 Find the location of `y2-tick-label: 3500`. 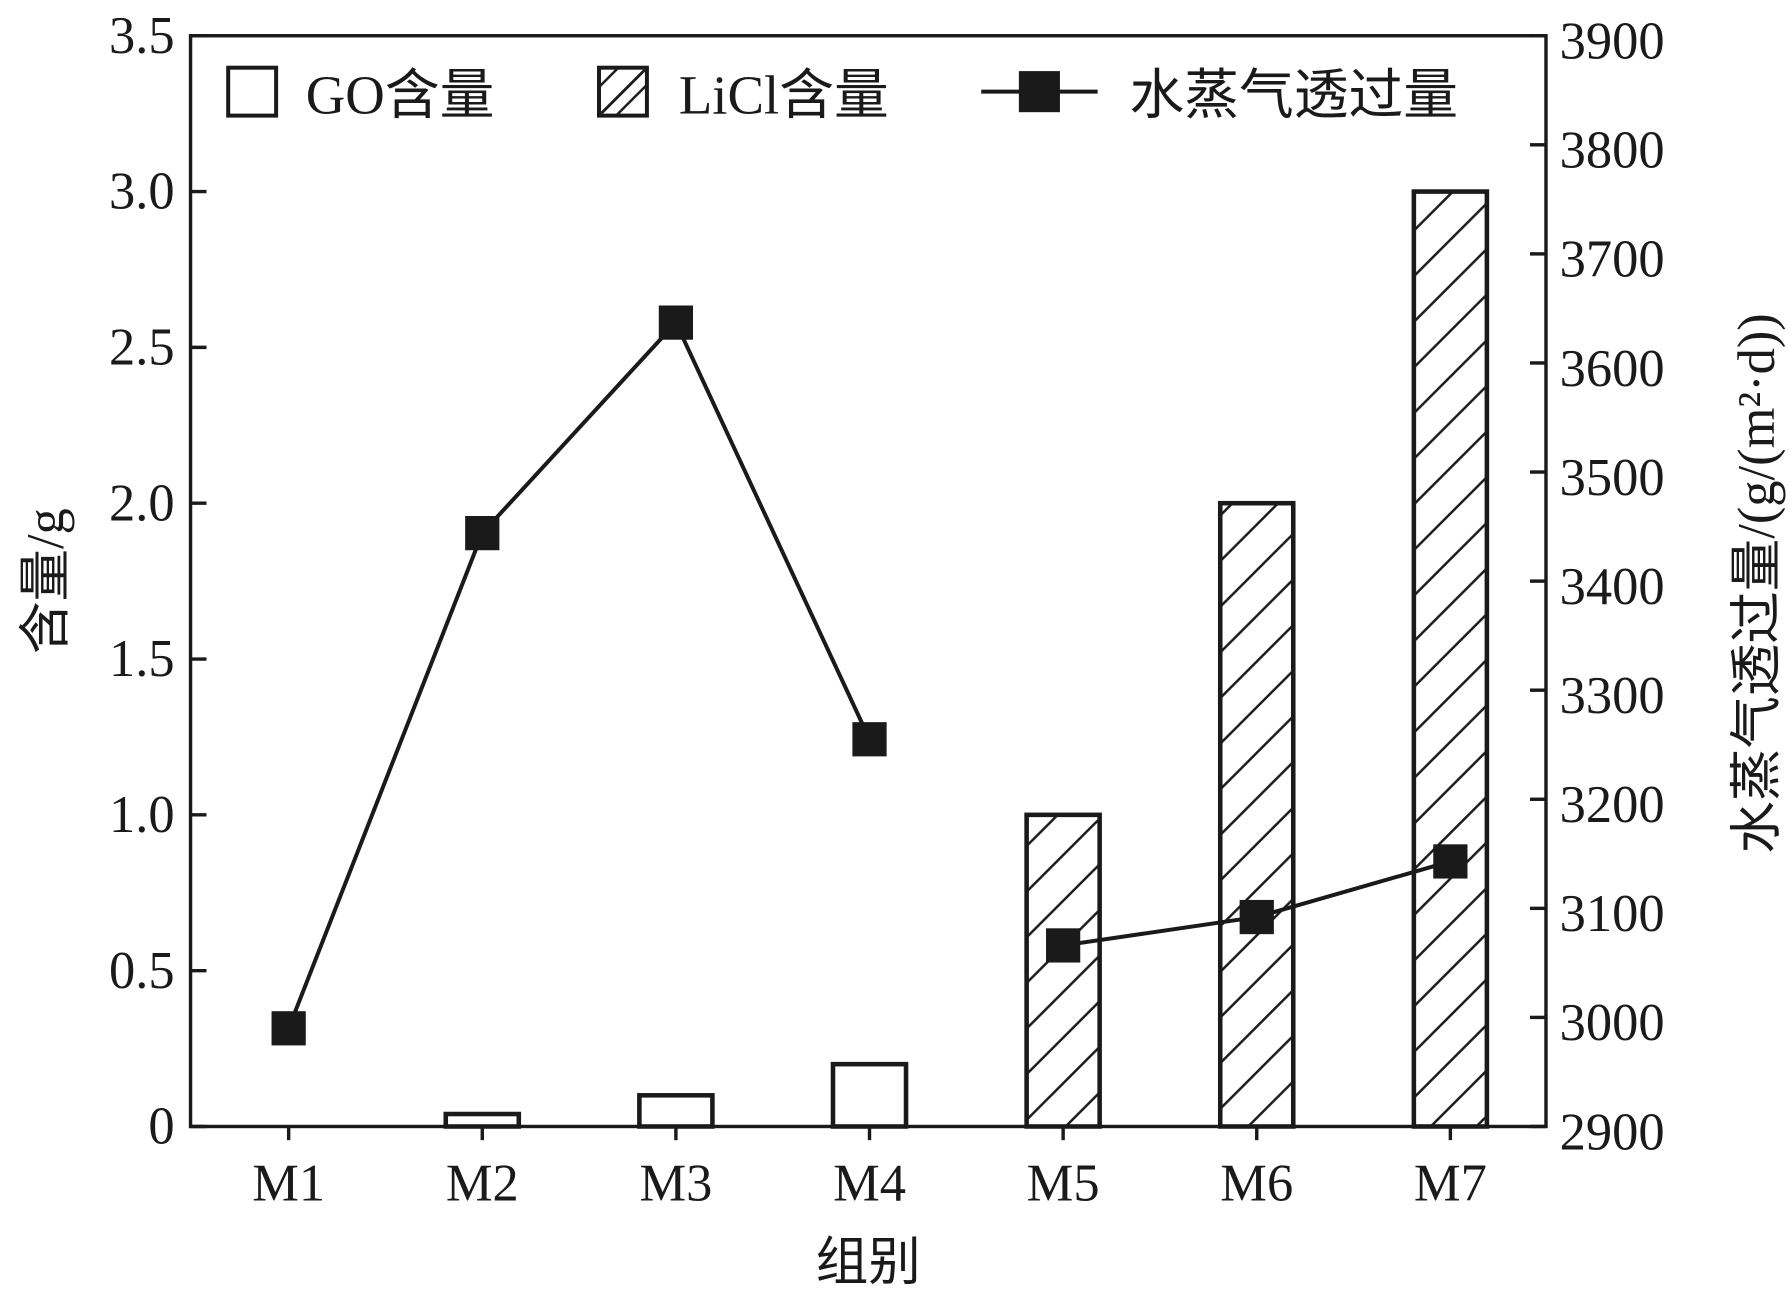

y2-tick-label: 3500 is located at coordinates (1612, 478).